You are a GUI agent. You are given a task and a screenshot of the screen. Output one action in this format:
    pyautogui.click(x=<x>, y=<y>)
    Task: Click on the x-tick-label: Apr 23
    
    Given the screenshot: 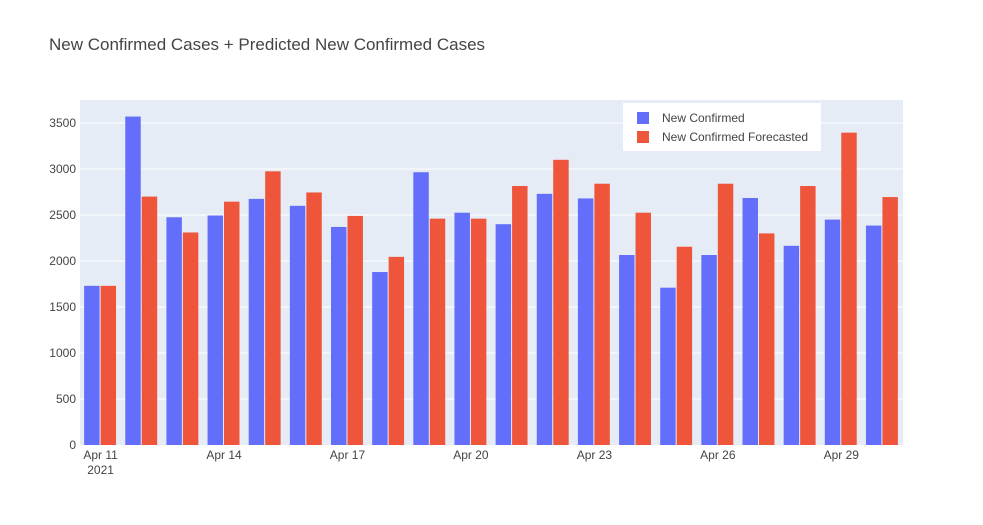 What is the action you would take?
    pyautogui.click(x=595, y=455)
    